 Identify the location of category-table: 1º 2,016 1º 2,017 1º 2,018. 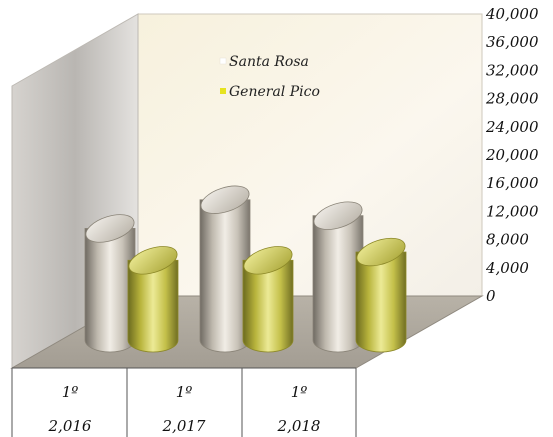
(184, 402).